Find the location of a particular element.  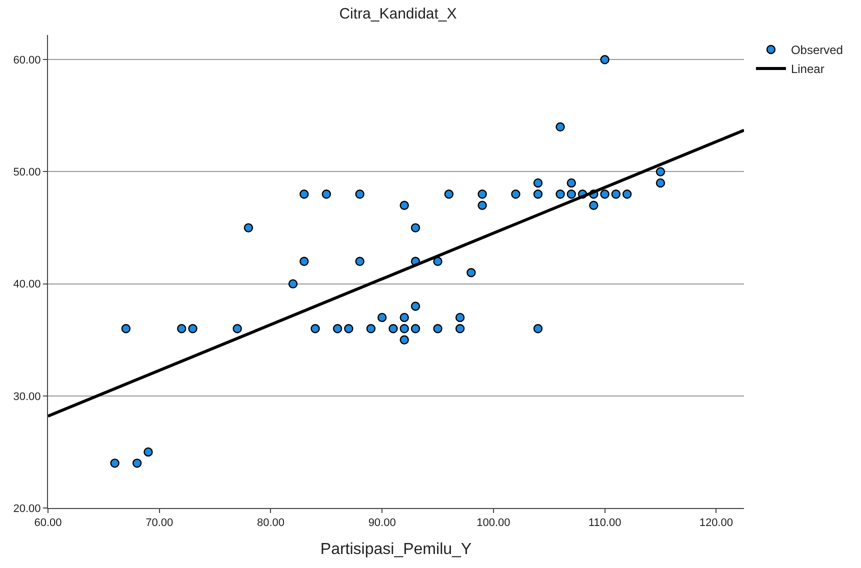

chart-title: Citra_Kandidat_X is located at coordinates (398, 14).